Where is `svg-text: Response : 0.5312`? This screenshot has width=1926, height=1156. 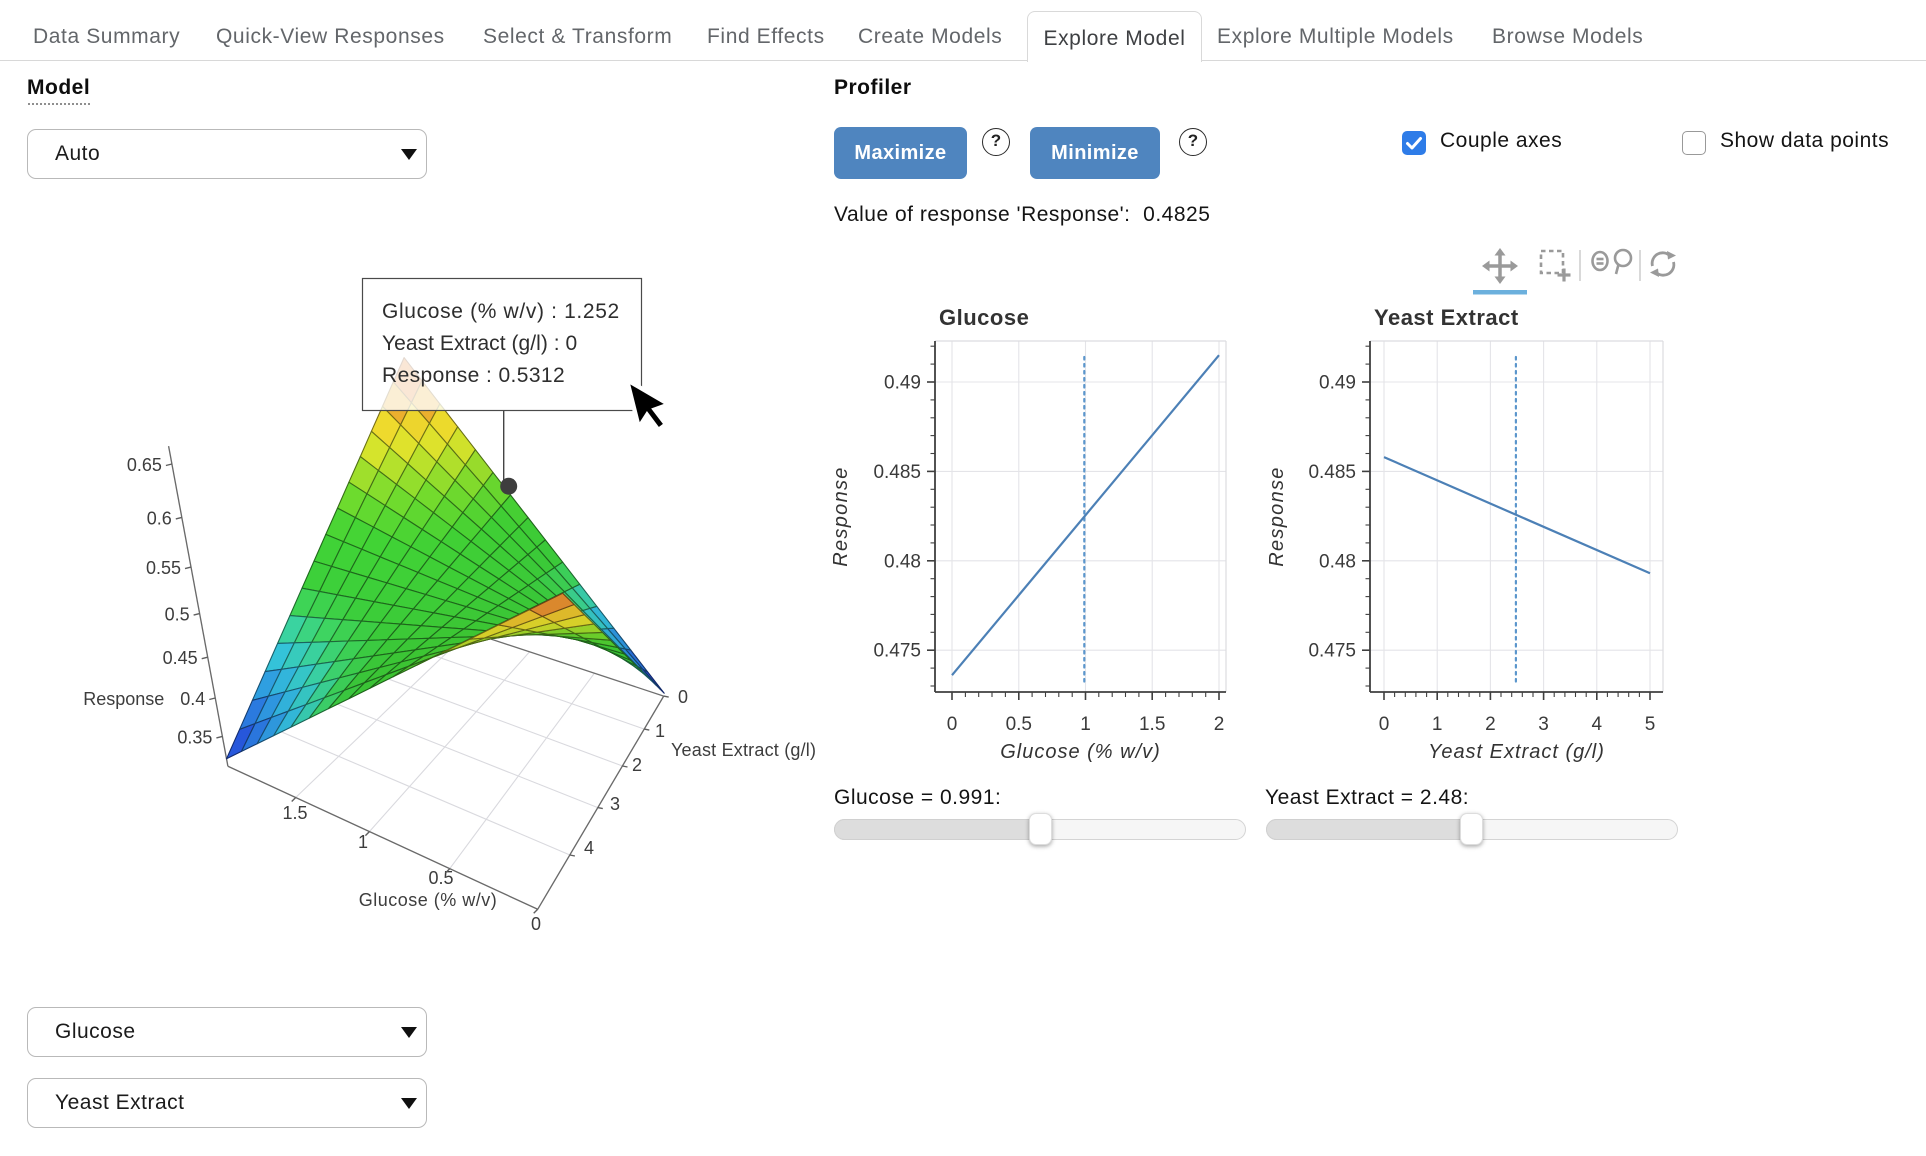 svg-text: Response : 0.5312 is located at coordinates (473, 375).